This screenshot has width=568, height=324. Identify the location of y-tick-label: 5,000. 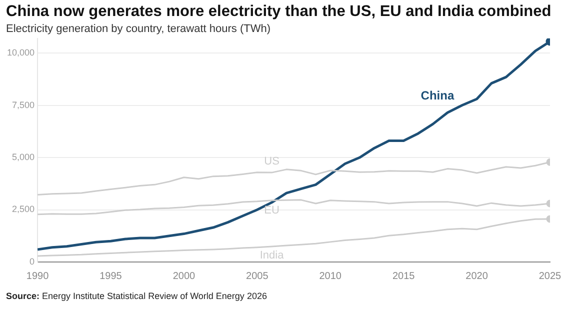
(23, 157).